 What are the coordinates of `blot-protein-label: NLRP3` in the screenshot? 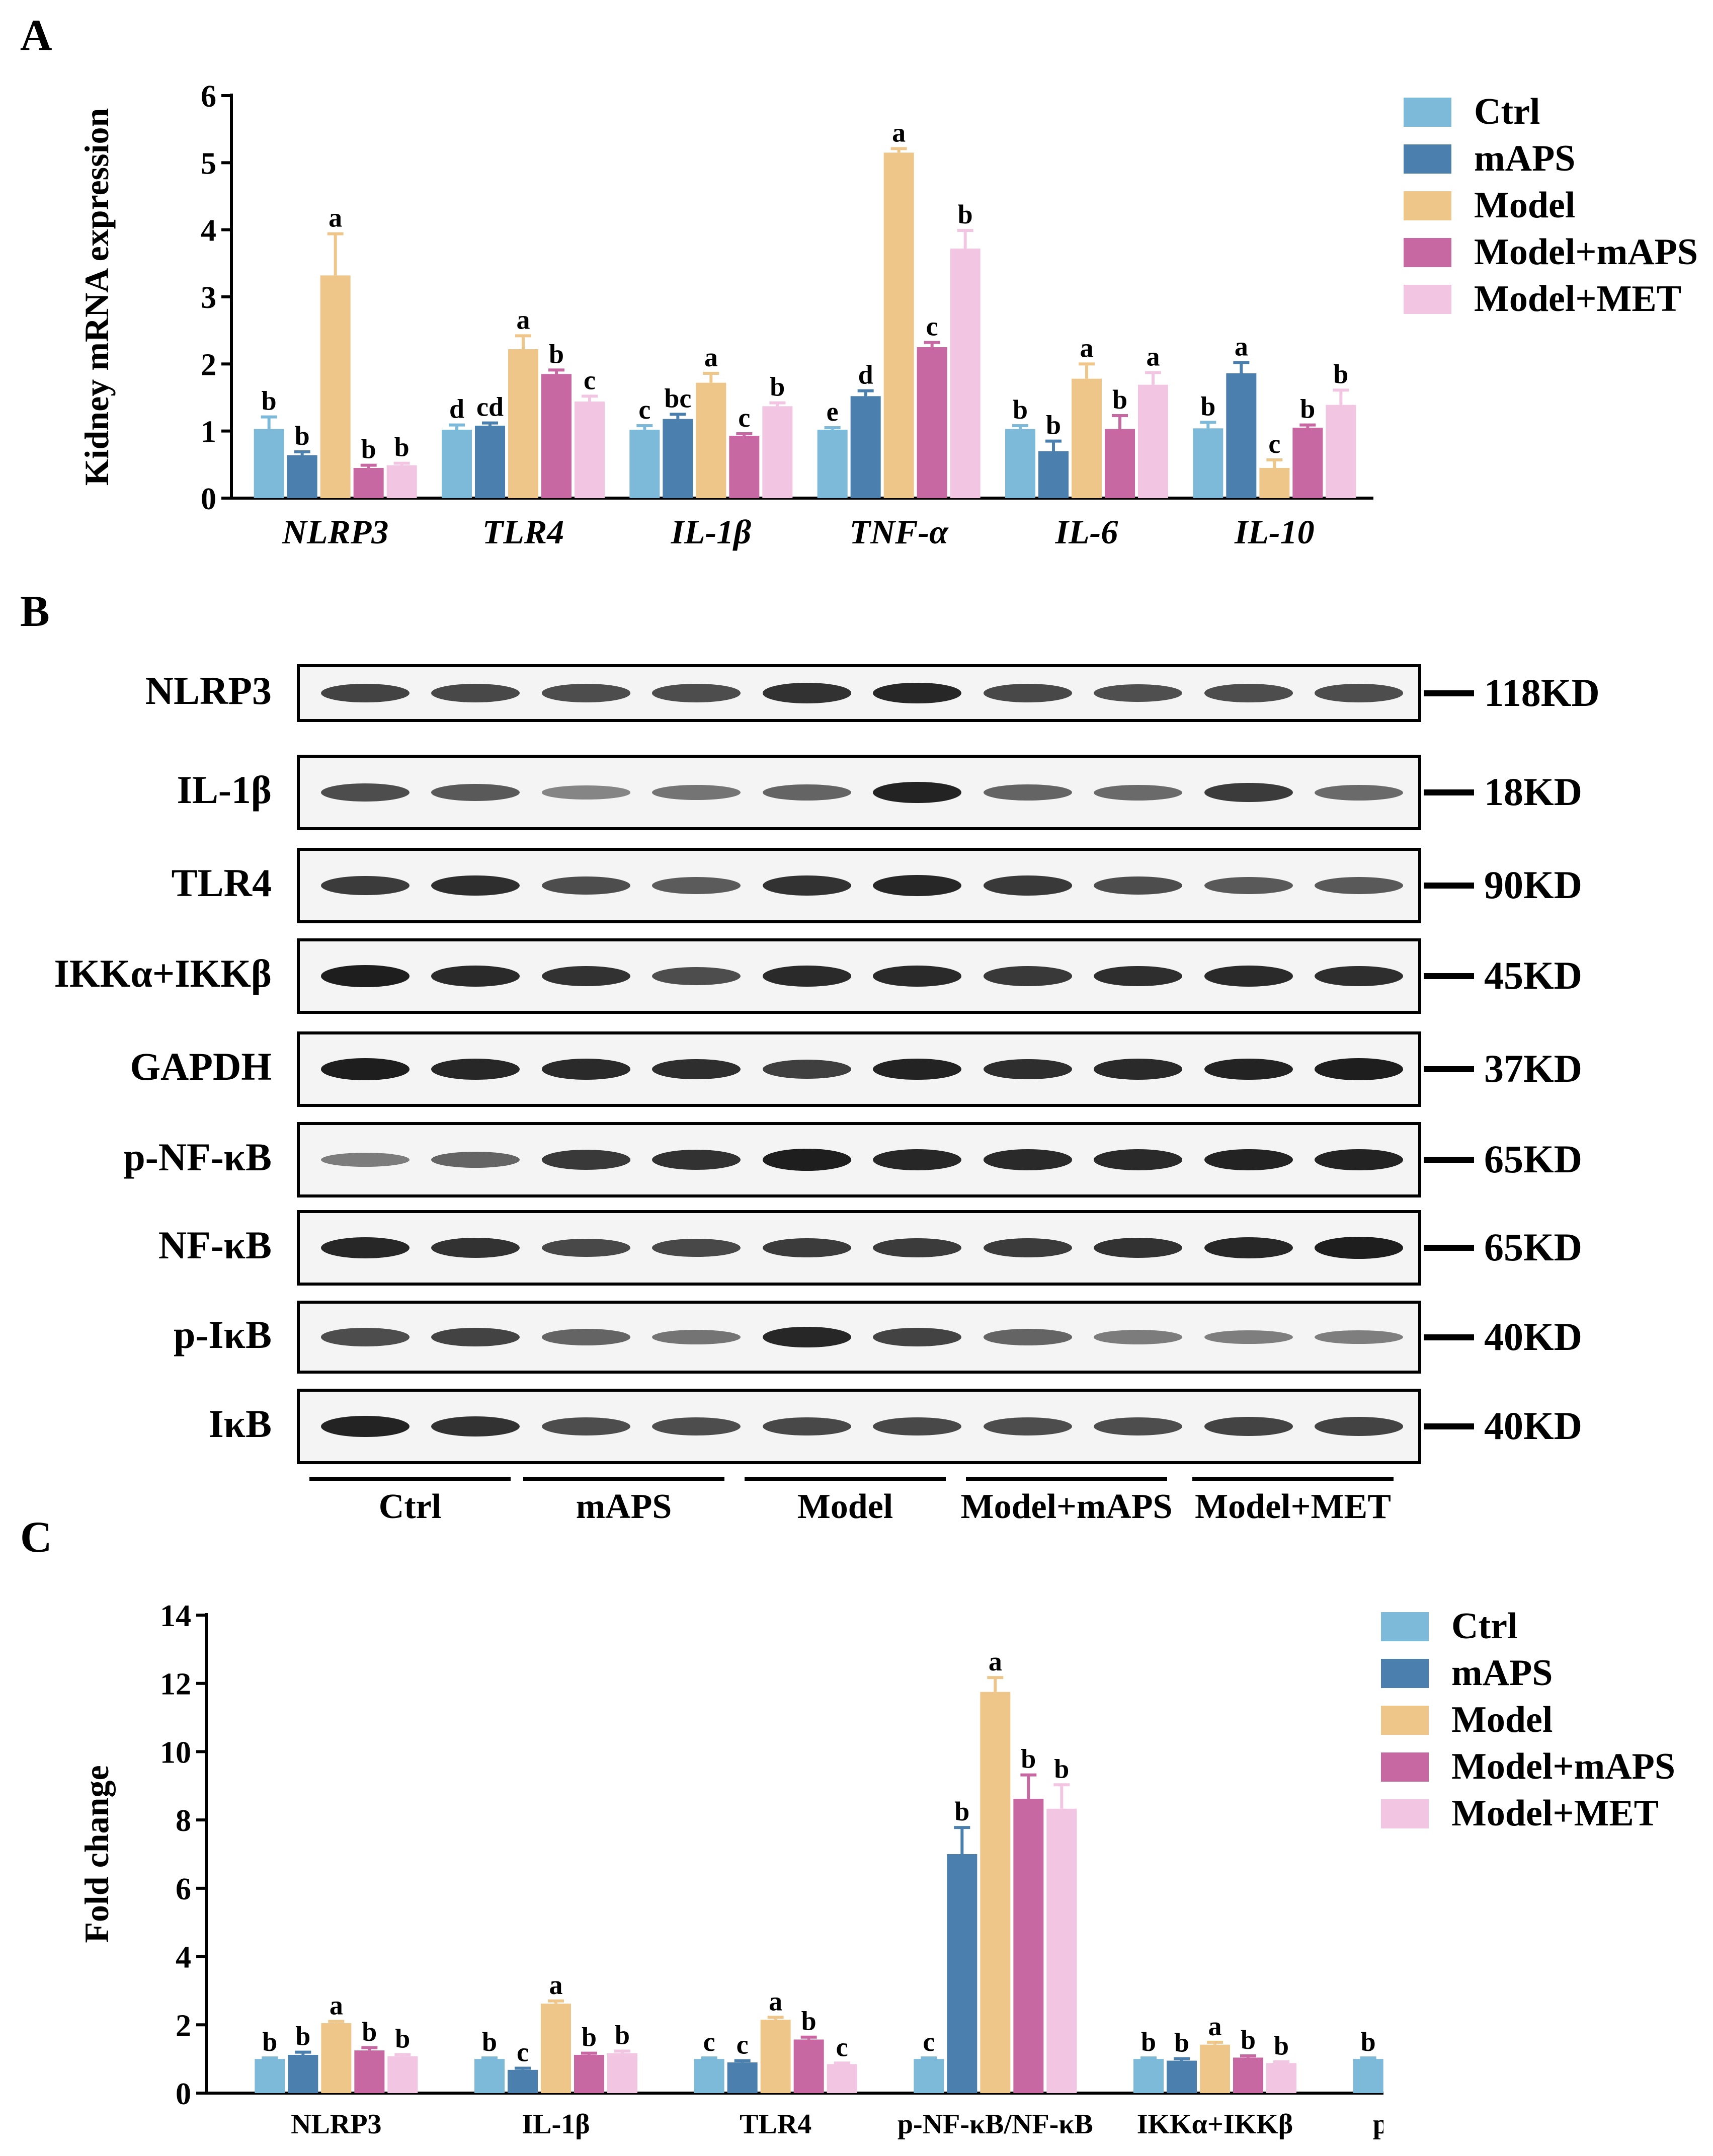 It's located at (208, 690).